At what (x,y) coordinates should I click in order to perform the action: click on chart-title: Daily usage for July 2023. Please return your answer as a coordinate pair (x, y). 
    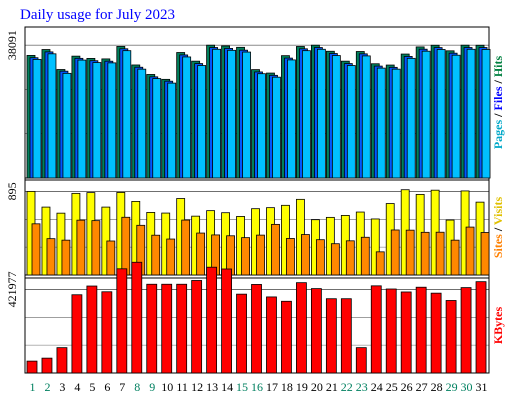
    Looking at the image, I should click on (97, 15).